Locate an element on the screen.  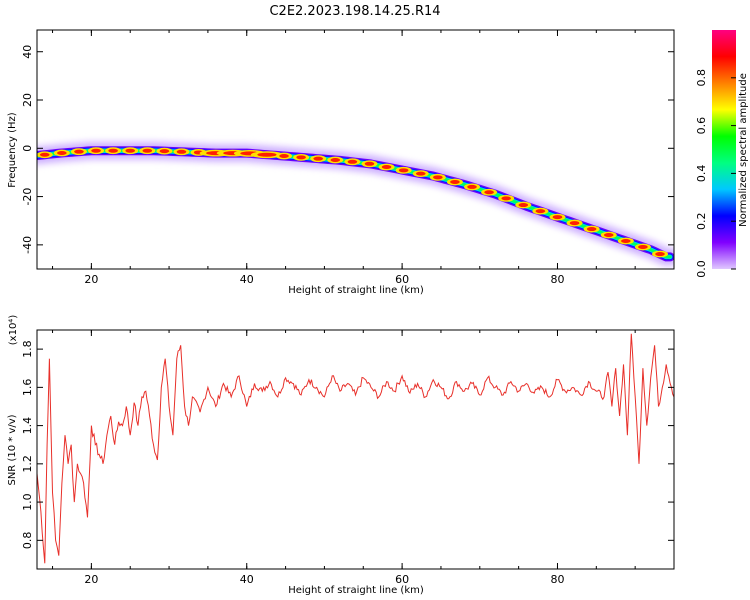
spectrogram-xtick-label: 40 is located at coordinates (247, 279).